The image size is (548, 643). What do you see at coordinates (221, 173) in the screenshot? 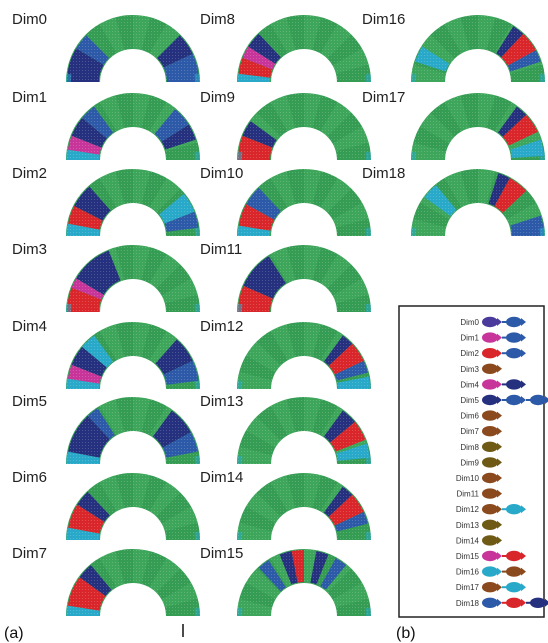
I see `dim-label-dim10: Dim10` at bounding box center [221, 173].